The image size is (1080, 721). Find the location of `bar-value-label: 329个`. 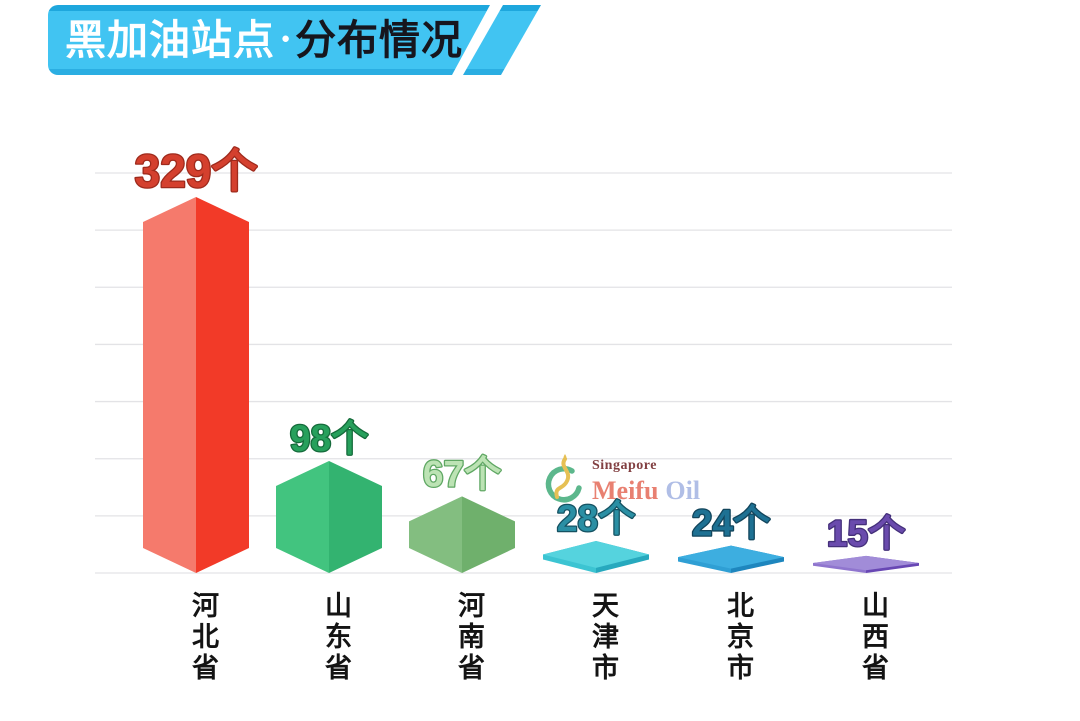

bar-value-label: 329个 is located at coordinates (196, 171).